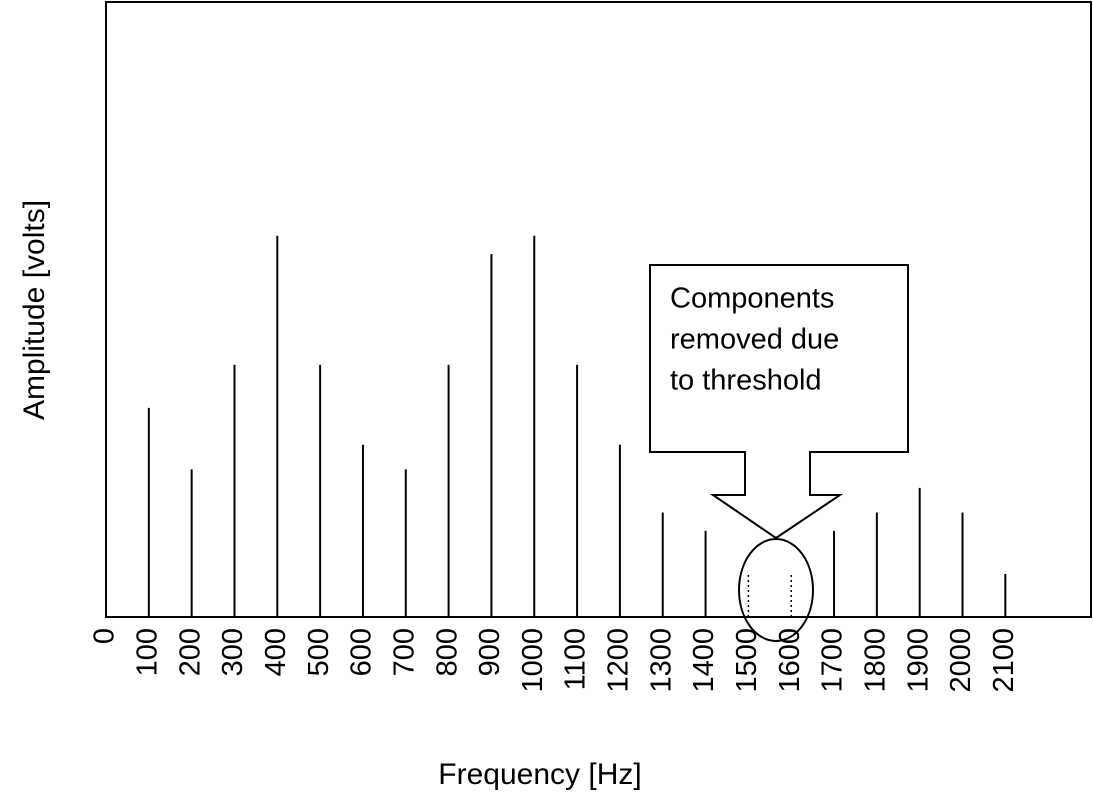  Describe the element at coordinates (776, 590) in the screenshot. I see `highlight-ellipse` at that location.